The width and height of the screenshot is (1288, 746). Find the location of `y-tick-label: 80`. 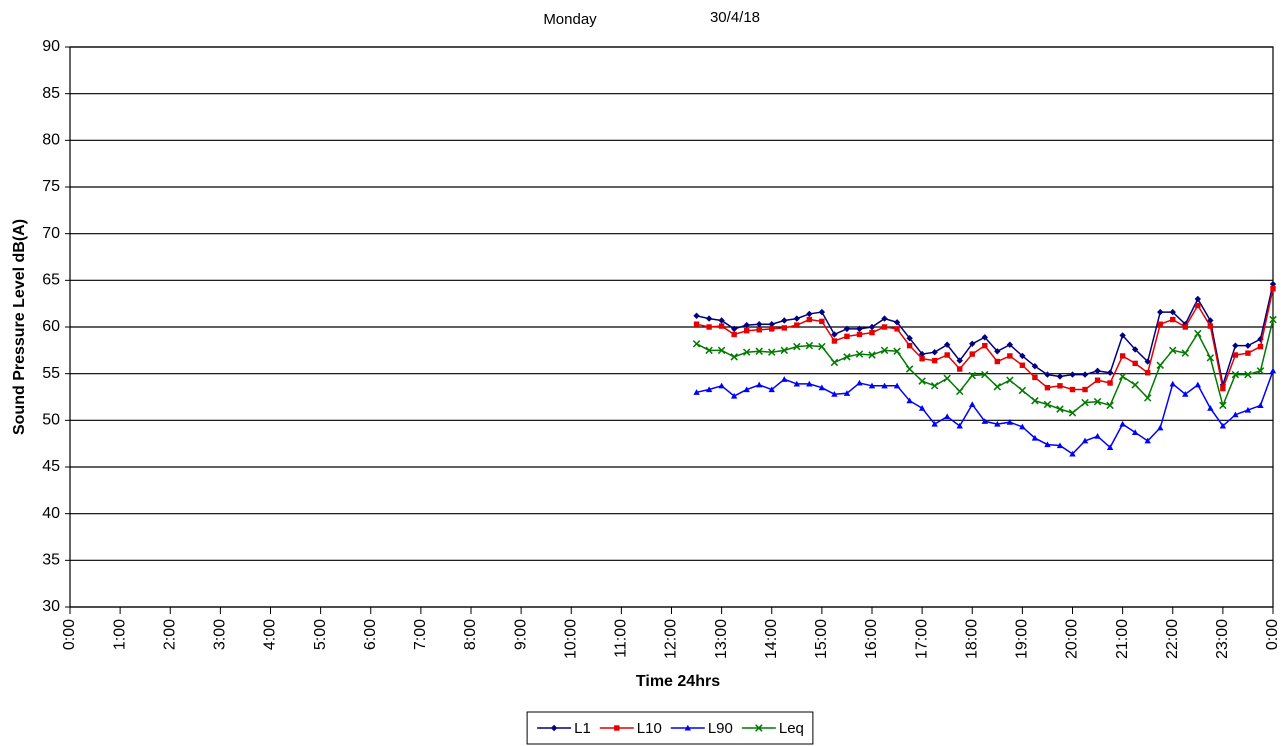

y-tick-label: 80 is located at coordinates (51, 140).